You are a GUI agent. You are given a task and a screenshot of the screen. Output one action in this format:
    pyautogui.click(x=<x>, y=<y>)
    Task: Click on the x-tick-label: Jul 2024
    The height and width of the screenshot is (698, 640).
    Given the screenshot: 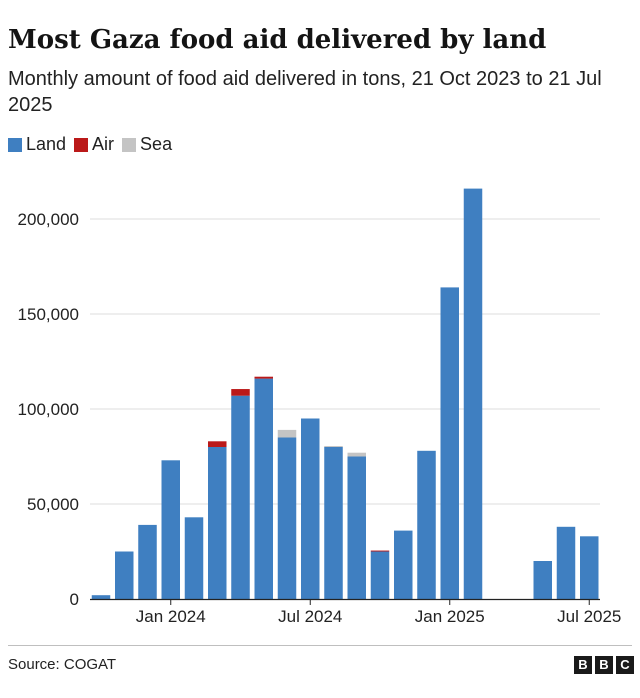 What is the action you would take?
    pyautogui.click(x=310, y=616)
    